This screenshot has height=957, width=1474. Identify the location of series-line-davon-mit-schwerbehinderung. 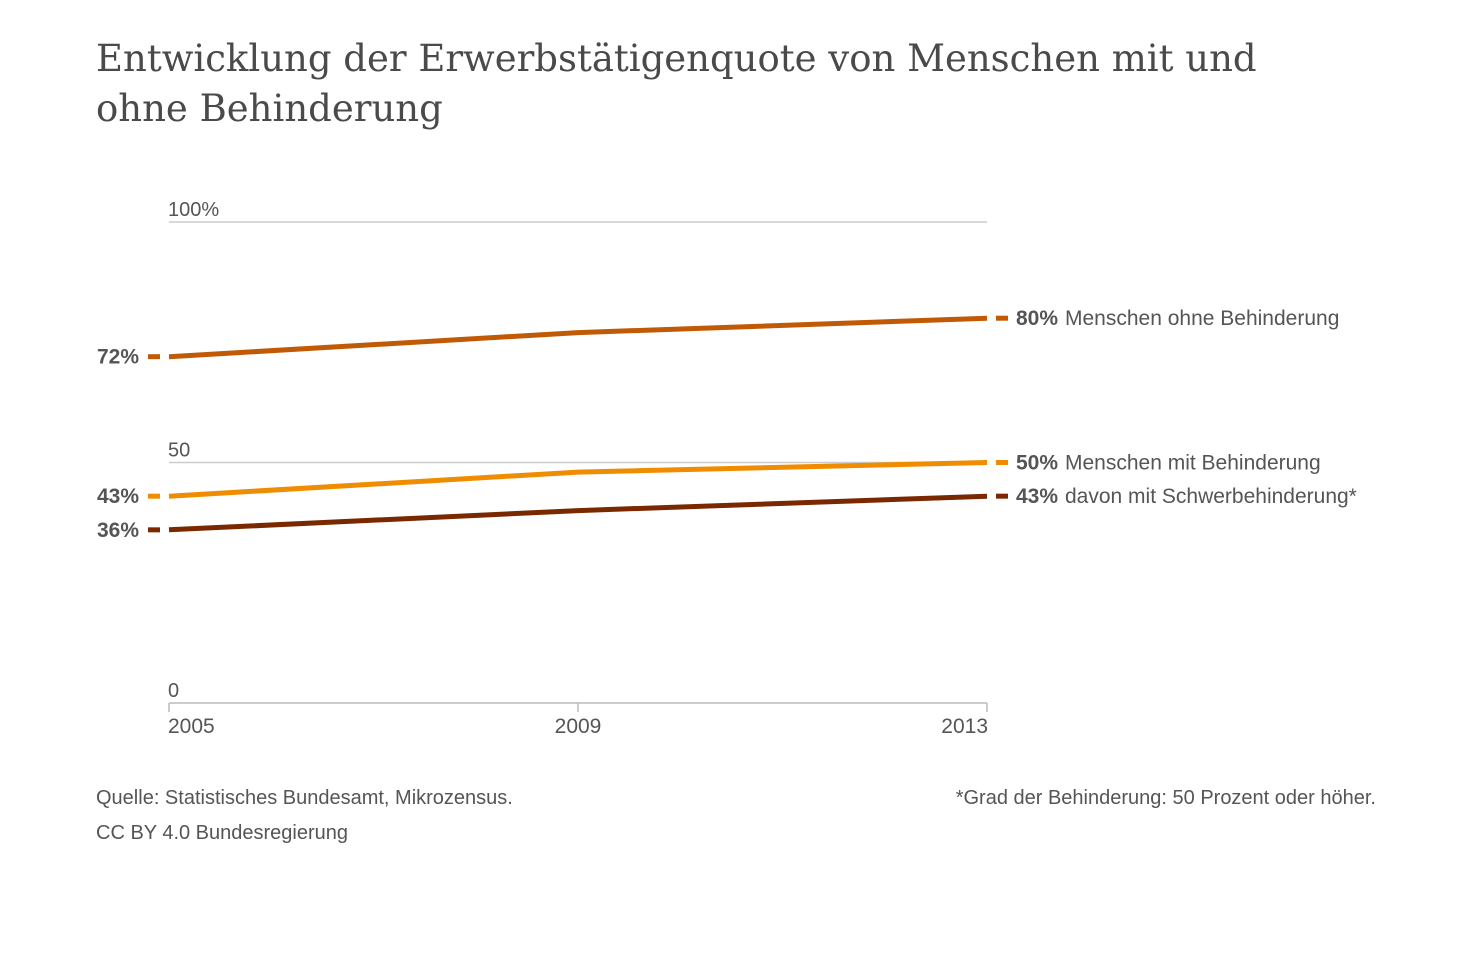
(578, 513).